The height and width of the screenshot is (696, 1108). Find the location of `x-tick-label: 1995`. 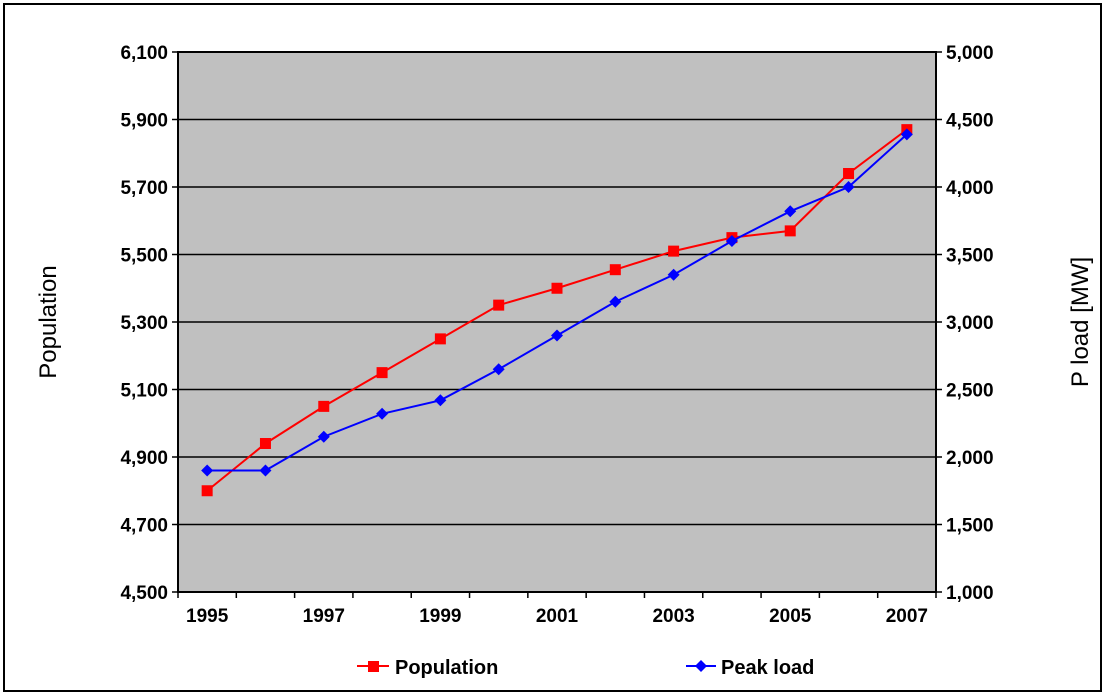

x-tick-label: 1995 is located at coordinates (207, 616).